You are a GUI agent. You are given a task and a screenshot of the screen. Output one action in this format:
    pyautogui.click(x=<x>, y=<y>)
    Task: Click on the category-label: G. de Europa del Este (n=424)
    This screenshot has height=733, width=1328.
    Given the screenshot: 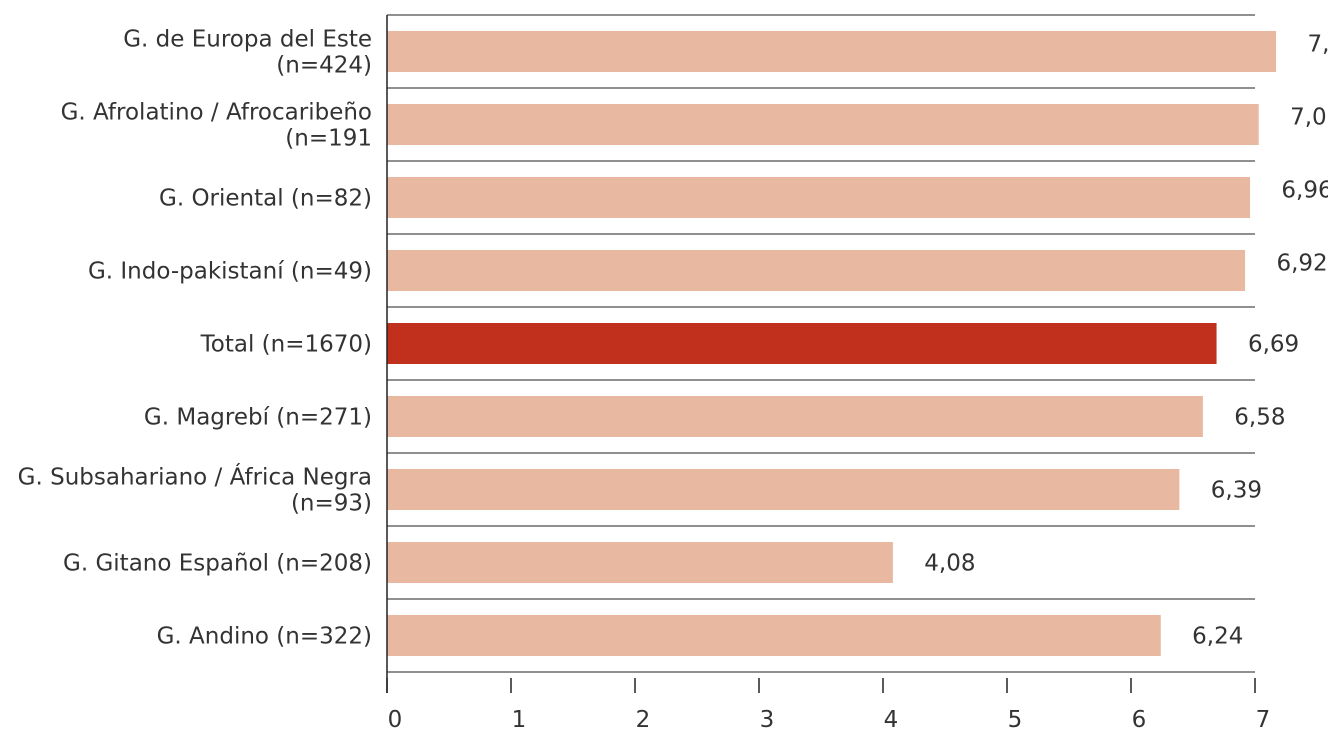 What is the action you would take?
    pyautogui.click(x=247, y=53)
    